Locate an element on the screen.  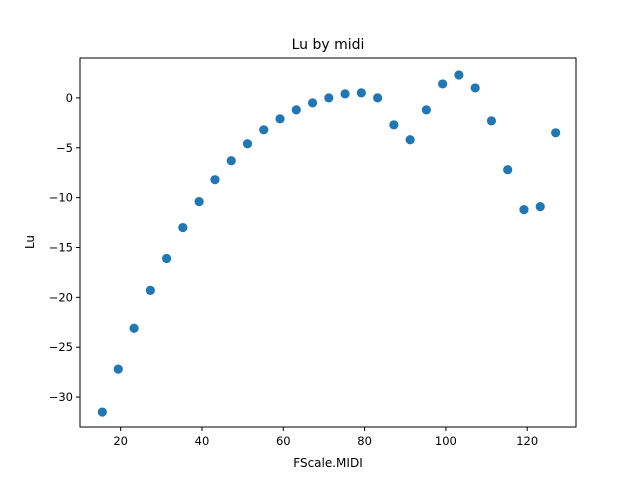
y-tick-label: −5 is located at coordinates (64, 148).